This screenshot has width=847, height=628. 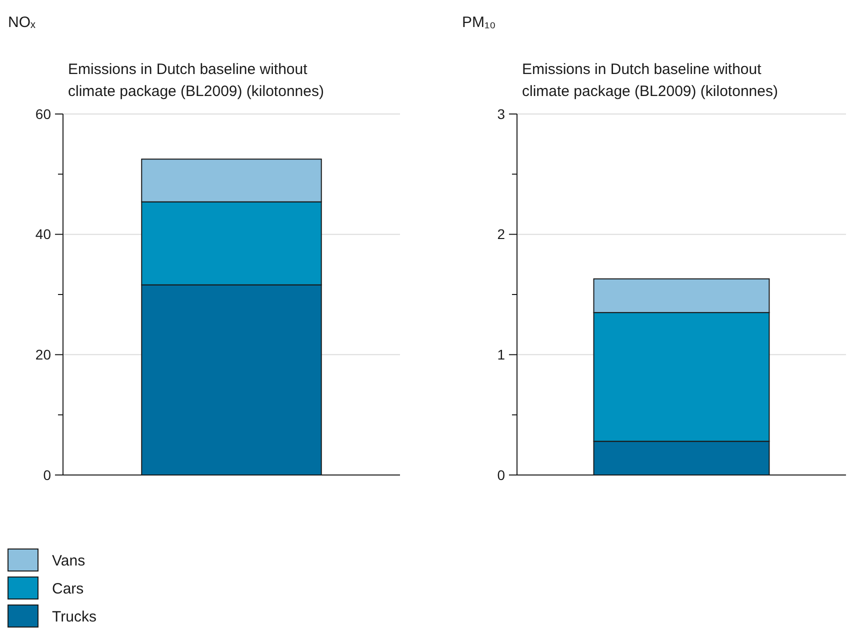 I want to click on y-tick-label: 20, so click(x=43, y=354).